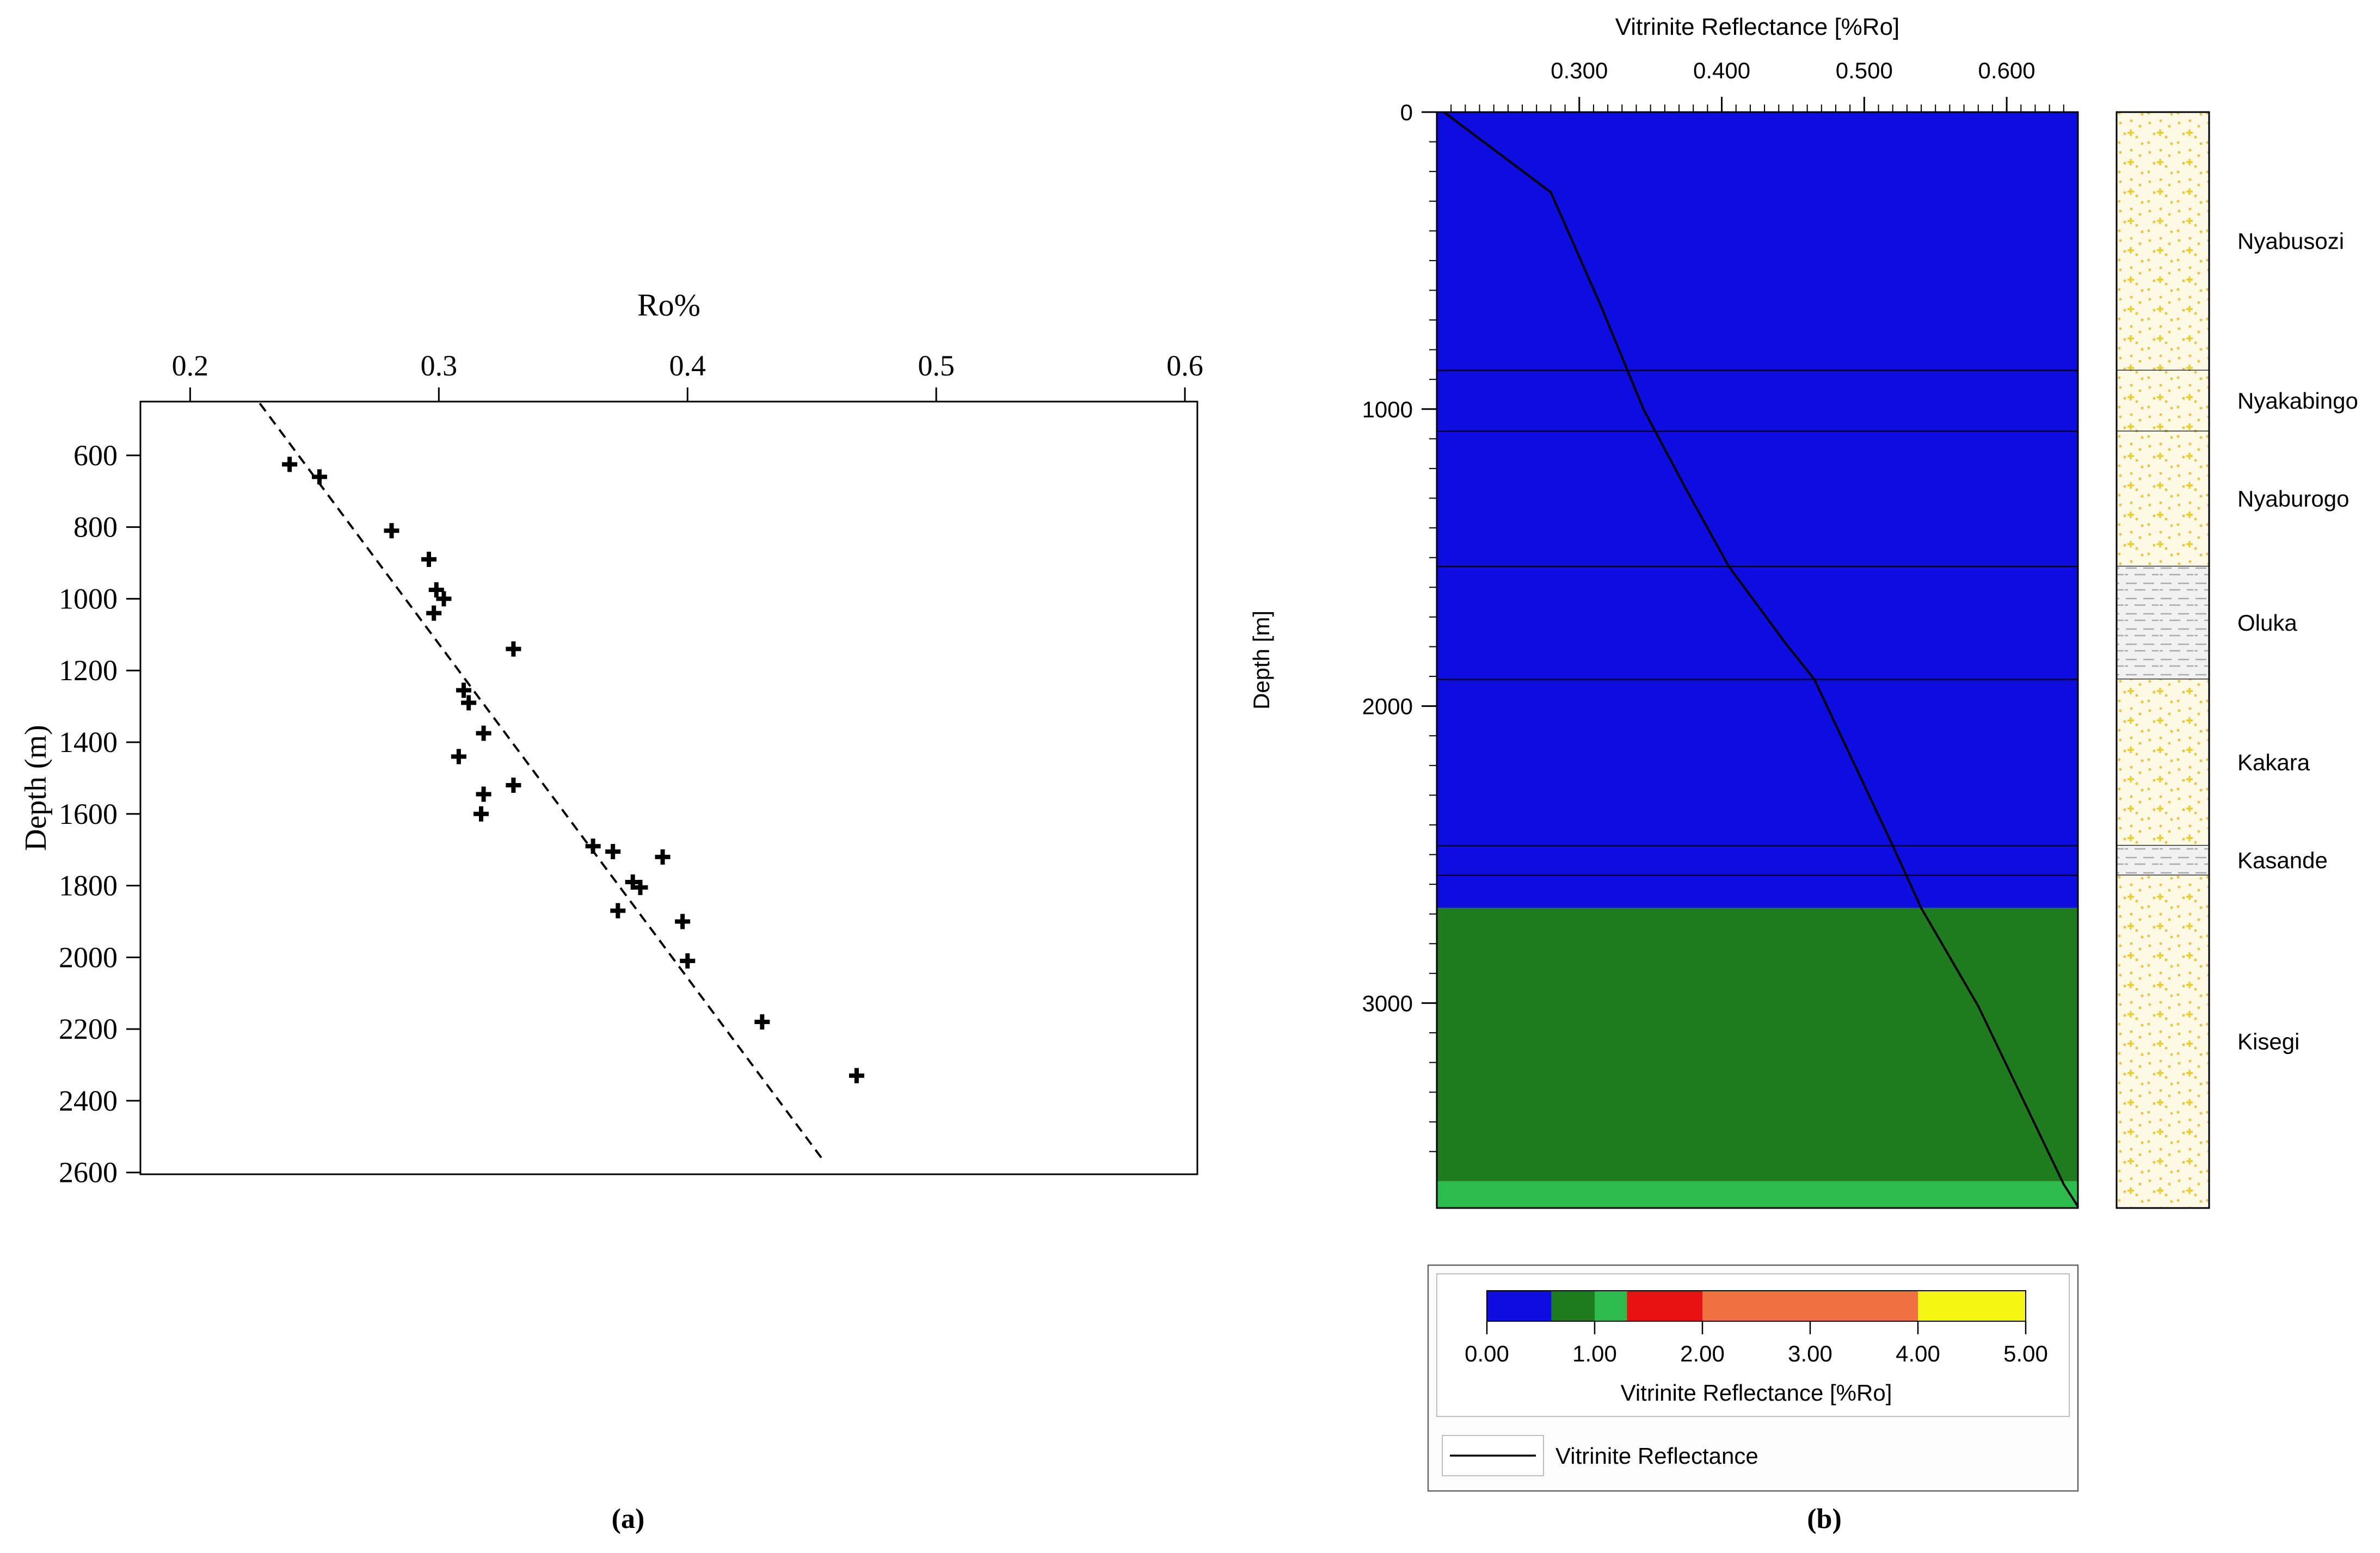 Image resolution: width=2380 pixels, height=1553 pixels. What do you see at coordinates (1387, 1003) in the screenshot?
I see `panel-b-y-tick-label: 3000` at bounding box center [1387, 1003].